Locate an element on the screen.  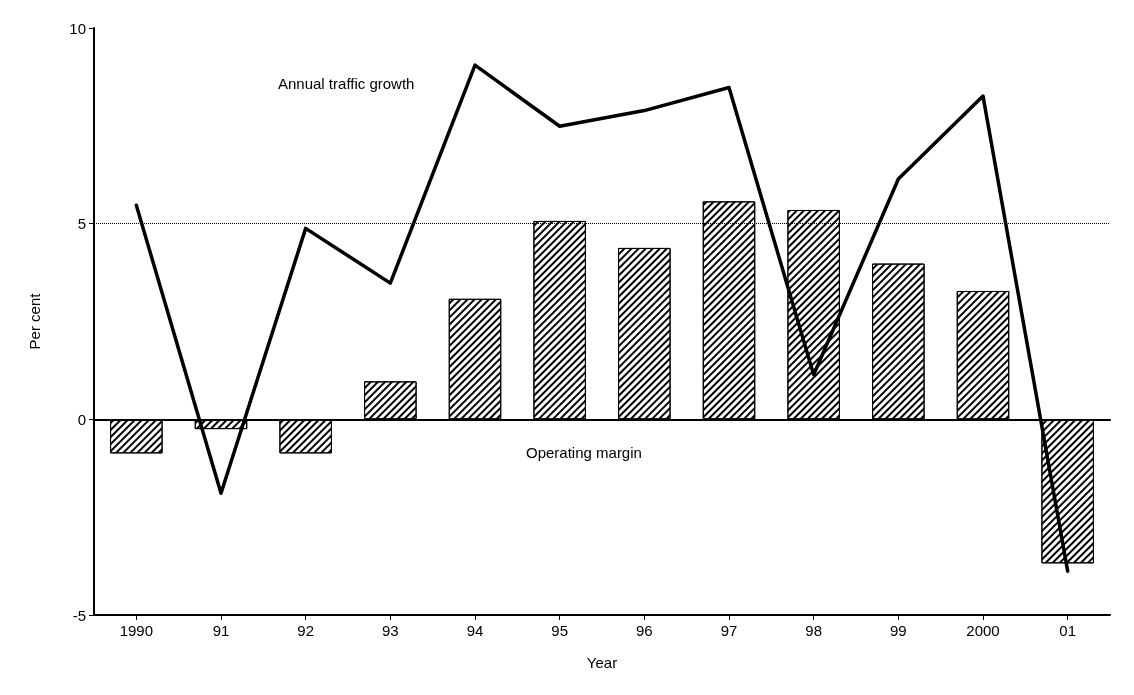
y-tick-label: -5 is located at coordinates (79, 615).